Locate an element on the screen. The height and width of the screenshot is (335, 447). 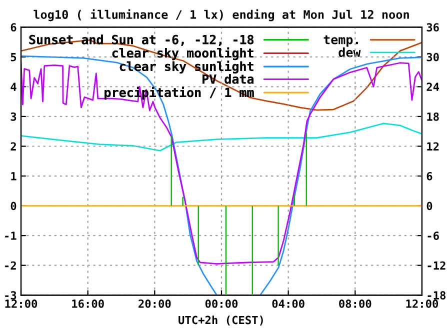
y2-tick-label: -18 is located at coordinates (437, 295).